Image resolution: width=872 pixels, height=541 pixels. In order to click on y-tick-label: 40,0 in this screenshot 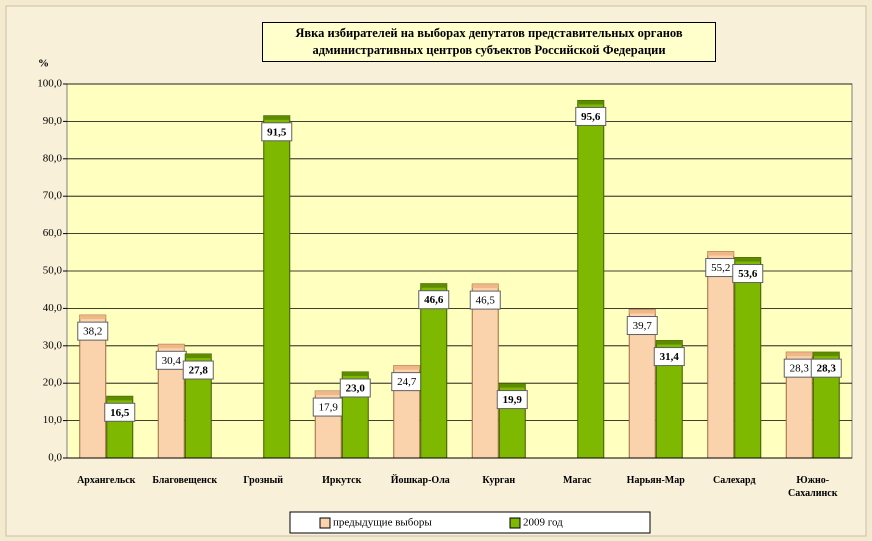, I will do `click(53, 308)`.